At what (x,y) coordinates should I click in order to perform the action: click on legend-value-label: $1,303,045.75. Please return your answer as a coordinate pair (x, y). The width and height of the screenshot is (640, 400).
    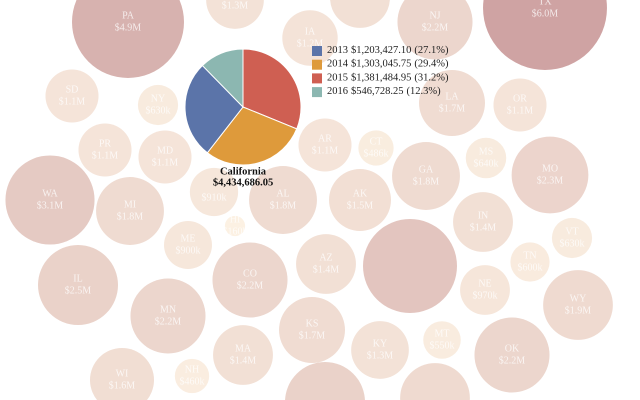
    Looking at the image, I should click on (381, 64).